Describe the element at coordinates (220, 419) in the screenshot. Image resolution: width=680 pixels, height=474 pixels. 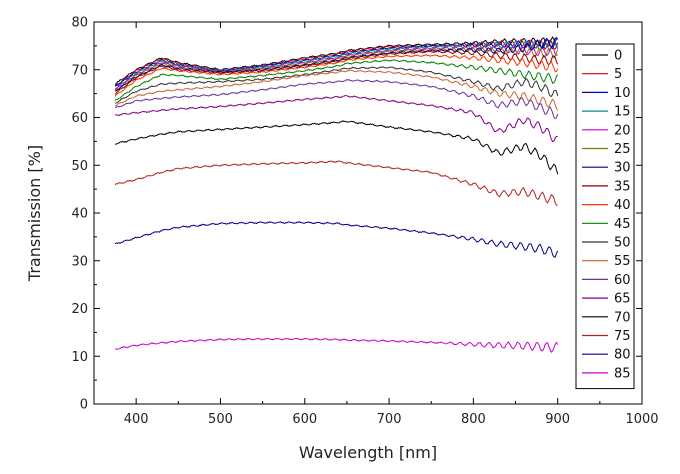
I see `x-tick-label: 500` at that location.